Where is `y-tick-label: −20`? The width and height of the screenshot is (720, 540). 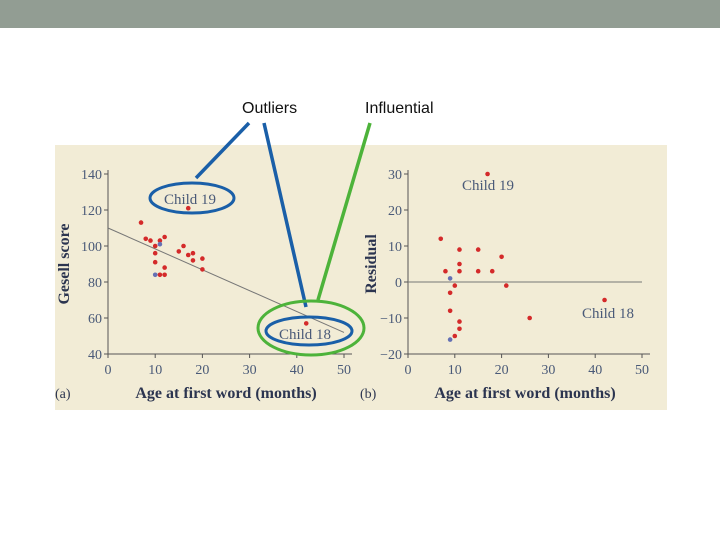
y-tick-label: −20 is located at coordinates (391, 355).